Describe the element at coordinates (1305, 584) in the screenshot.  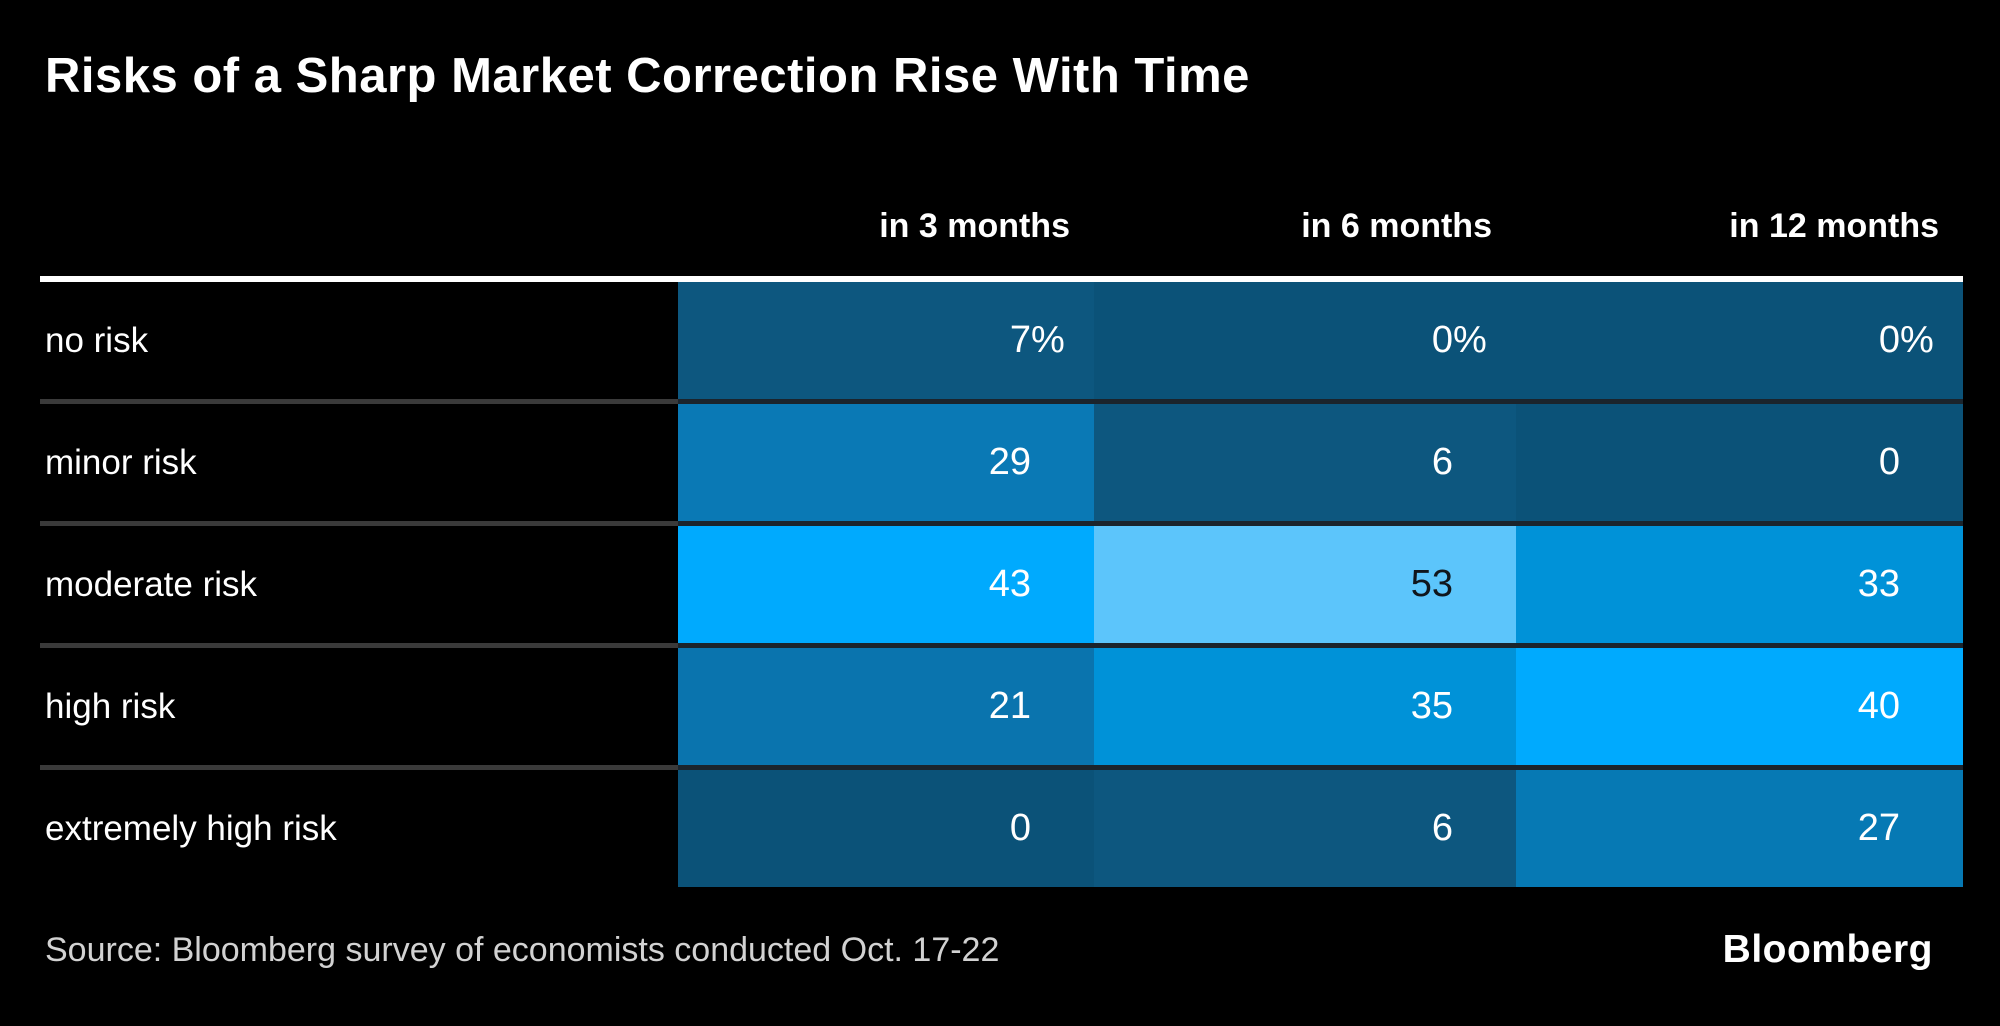
I see `heatmap-cell: 53` at that location.